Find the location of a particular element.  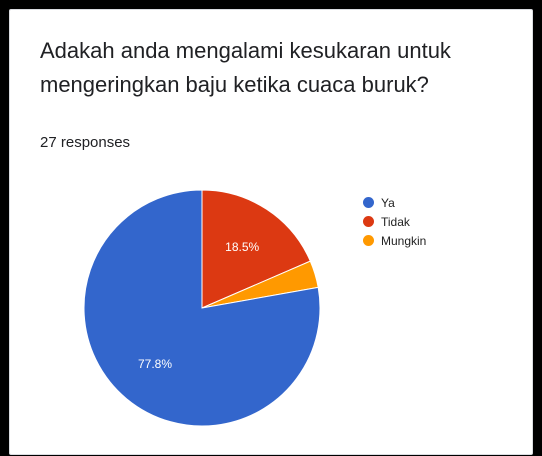

pie-slice-tidak is located at coordinates (256, 249).